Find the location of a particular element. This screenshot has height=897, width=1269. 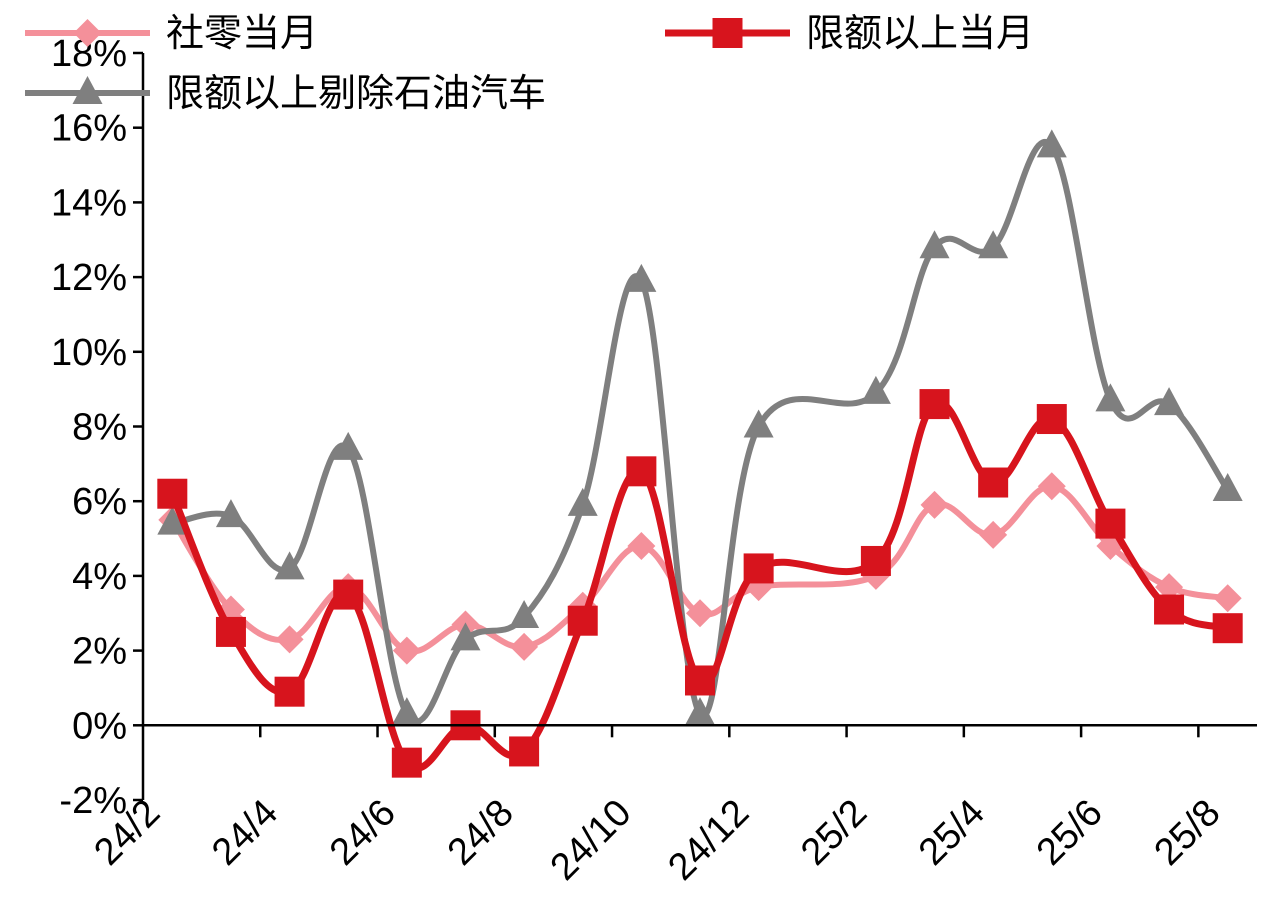

legend-item-triangle: 限额以上剔除石油汽车 is located at coordinates (285, 93).